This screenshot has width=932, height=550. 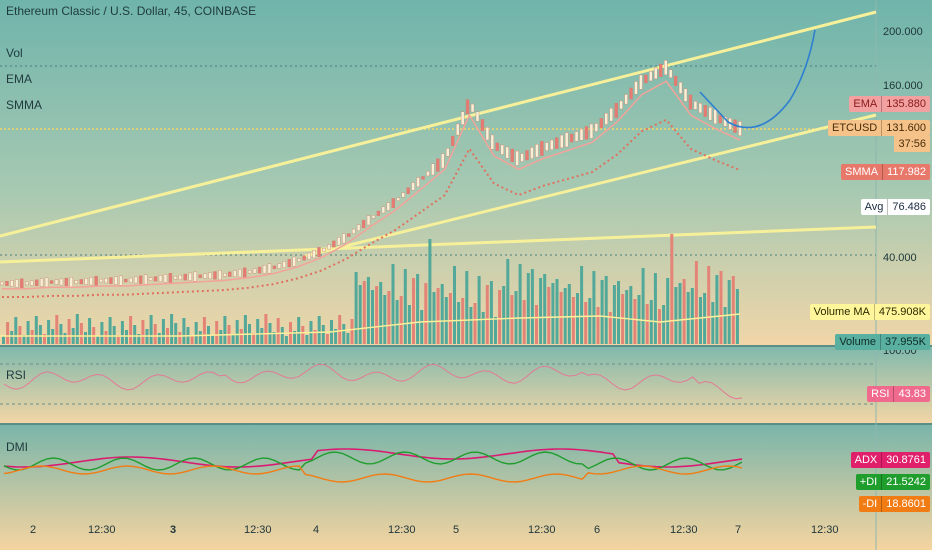 What do you see at coordinates (885, 172) in the screenshot?
I see `smma-price-tag: SMMA 117.982` at bounding box center [885, 172].